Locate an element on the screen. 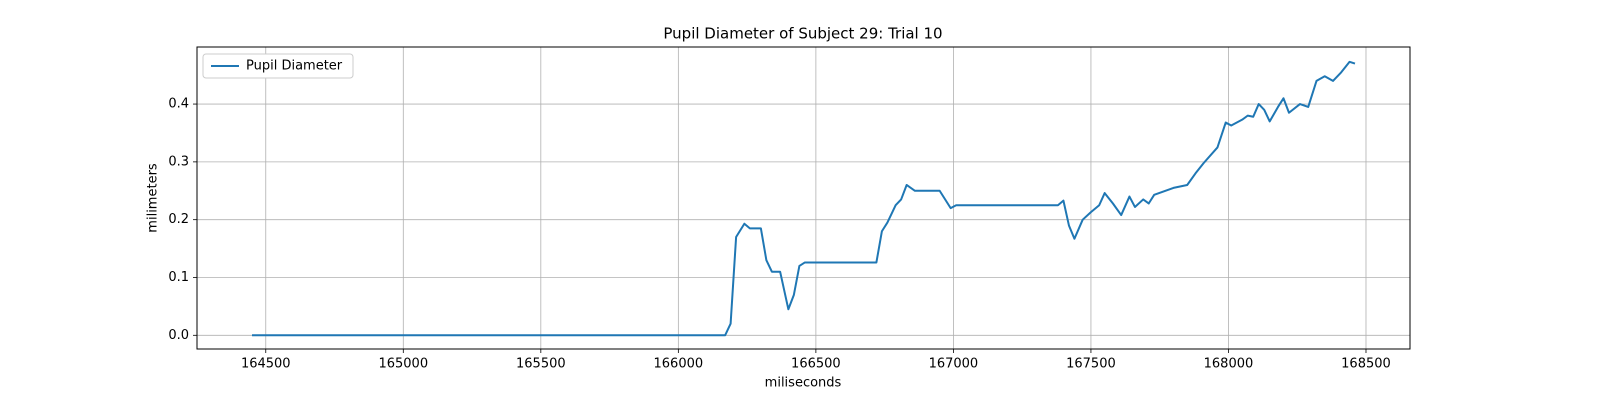 This screenshot has width=1600, height=400. y-tick-label: 0.3 is located at coordinates (178, 161).